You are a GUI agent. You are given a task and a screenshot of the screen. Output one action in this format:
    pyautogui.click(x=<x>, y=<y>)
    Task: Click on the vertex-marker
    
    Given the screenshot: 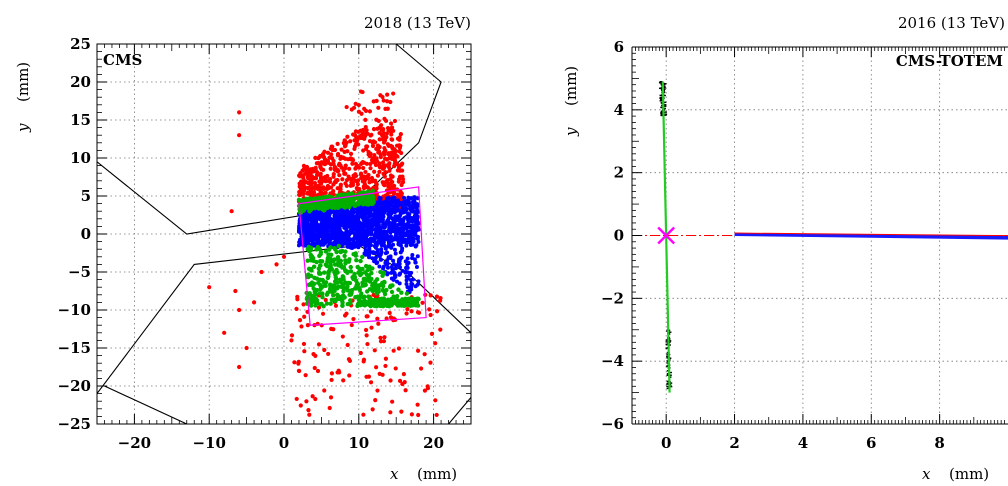 What is the action you would take?
    pyautogui.click(x=666, y=235)
    